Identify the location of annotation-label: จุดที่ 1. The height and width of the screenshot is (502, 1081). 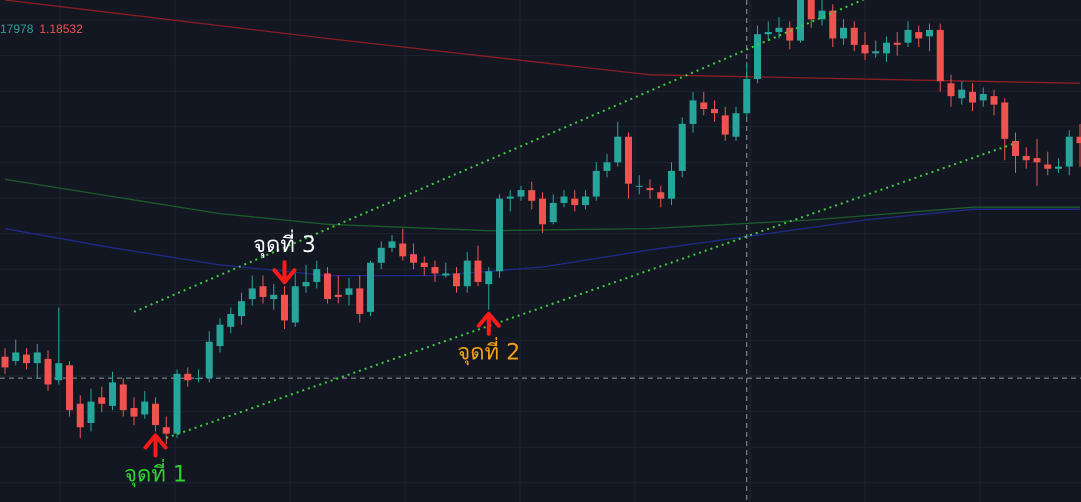
(155, 473).